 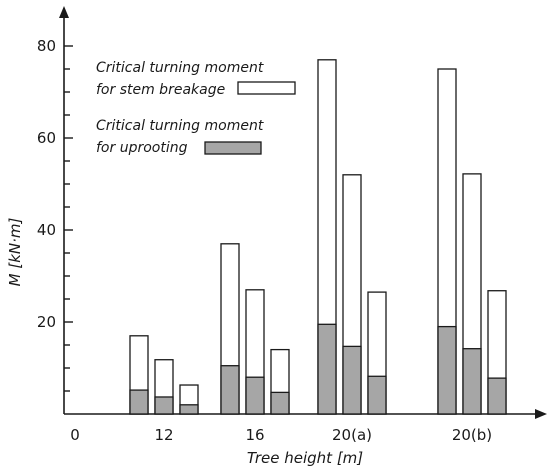 I want to click on x-tick-label: 20(a), so click(x=352, y=435).